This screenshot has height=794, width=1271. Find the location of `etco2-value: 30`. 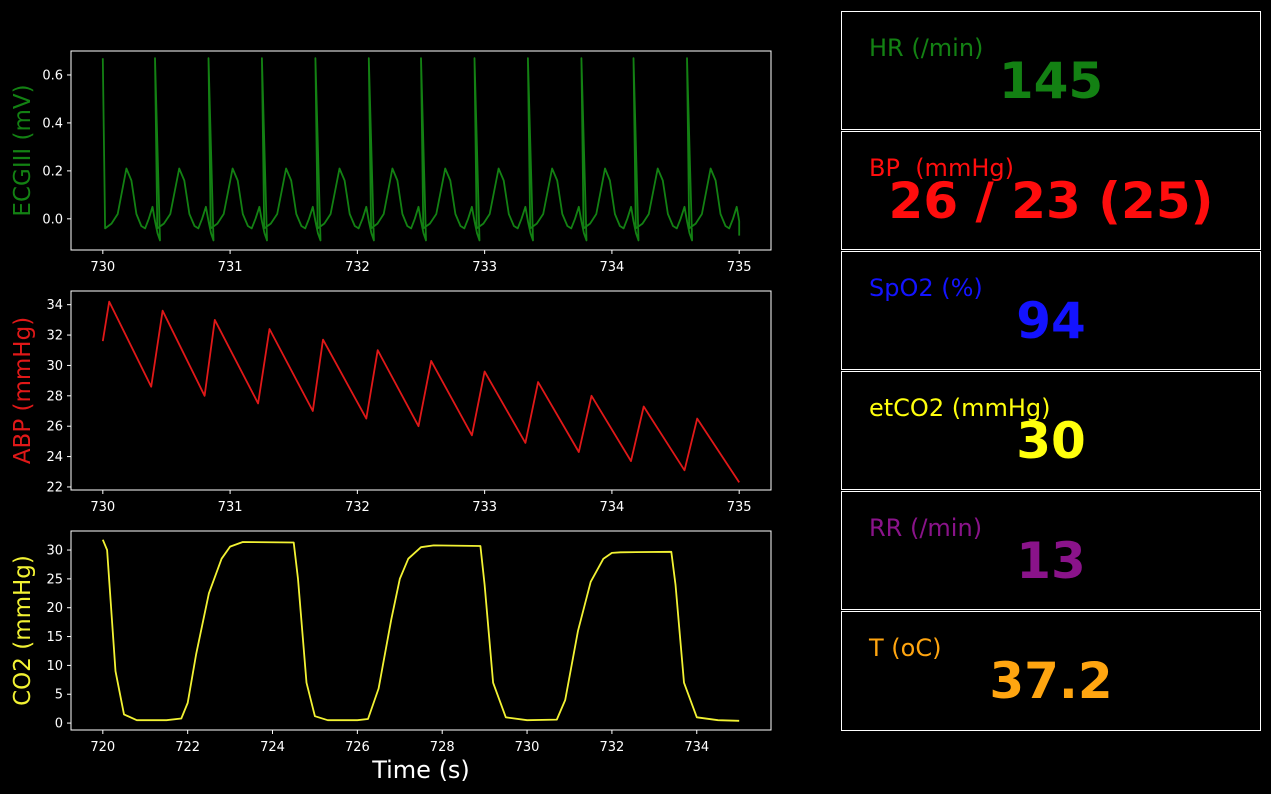

etco2-value: 30 is located at coordinates (1051, 441).